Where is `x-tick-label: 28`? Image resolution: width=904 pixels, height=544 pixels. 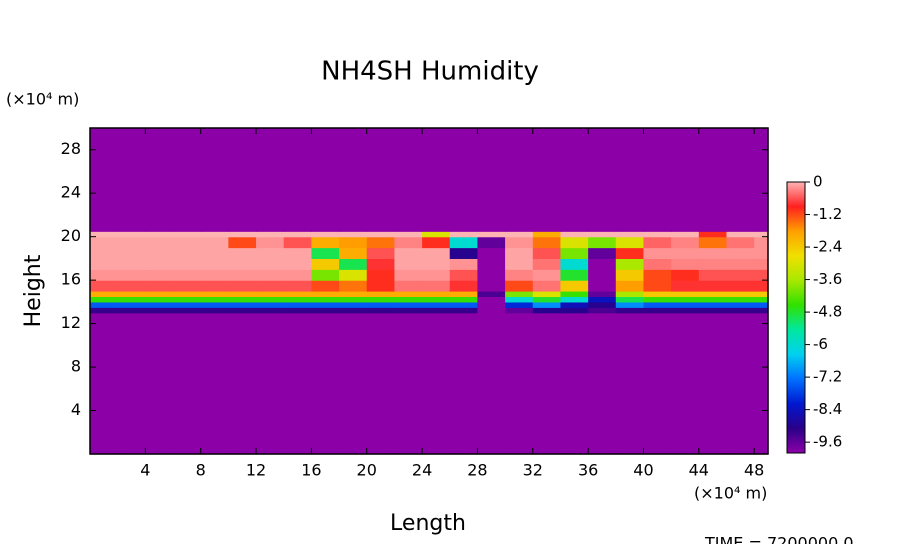 x-tick-label: 28 is located at coordinates (477, 470).